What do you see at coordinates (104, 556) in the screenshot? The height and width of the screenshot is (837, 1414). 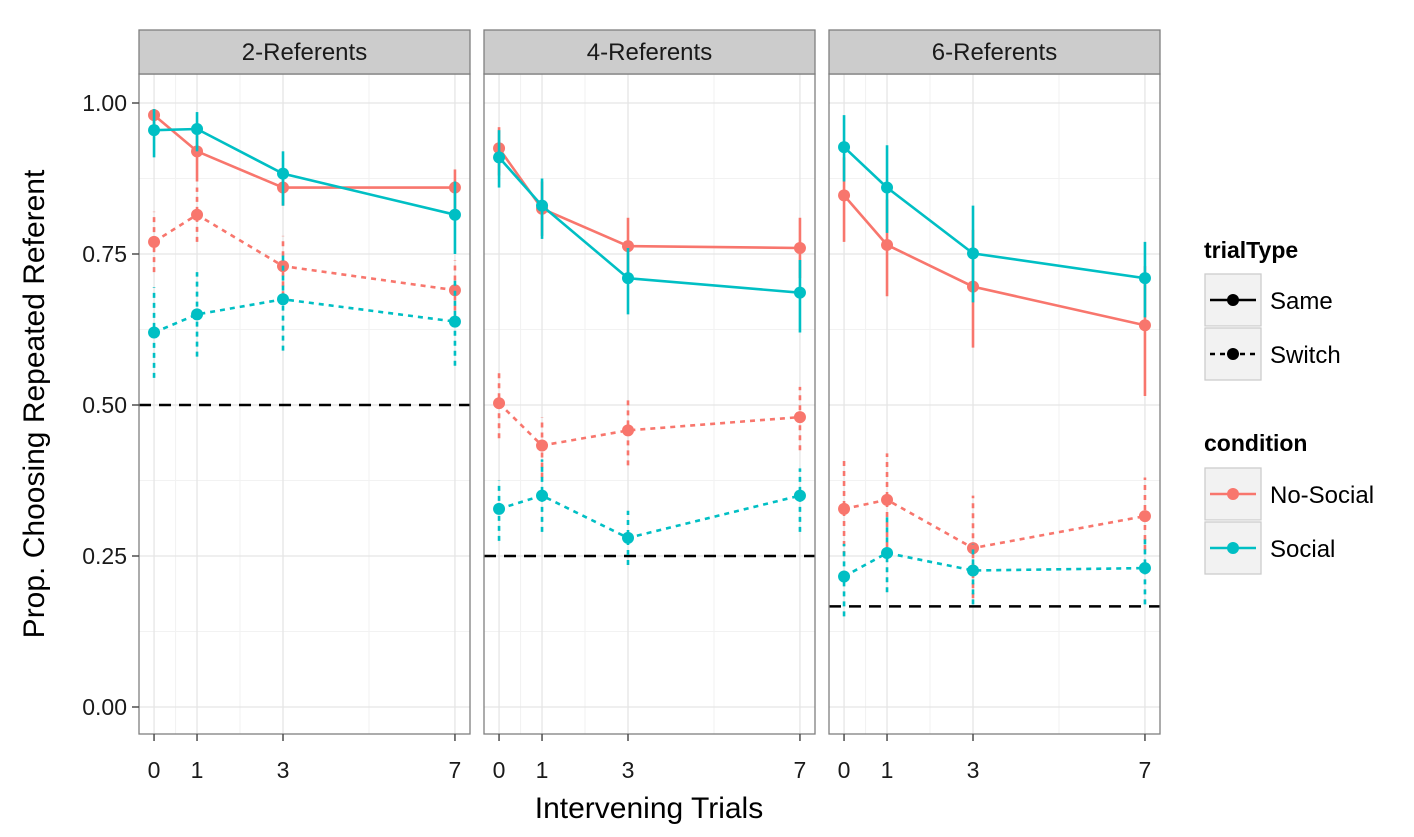 I see `y-tick-label: 0.25` at bounding box center [104, 556].